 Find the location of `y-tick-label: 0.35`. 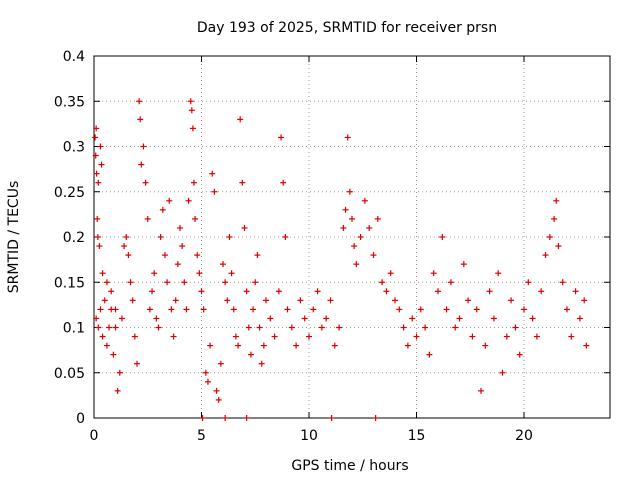

y-tick-label: 0.35 is located at coordinates (69, 102).